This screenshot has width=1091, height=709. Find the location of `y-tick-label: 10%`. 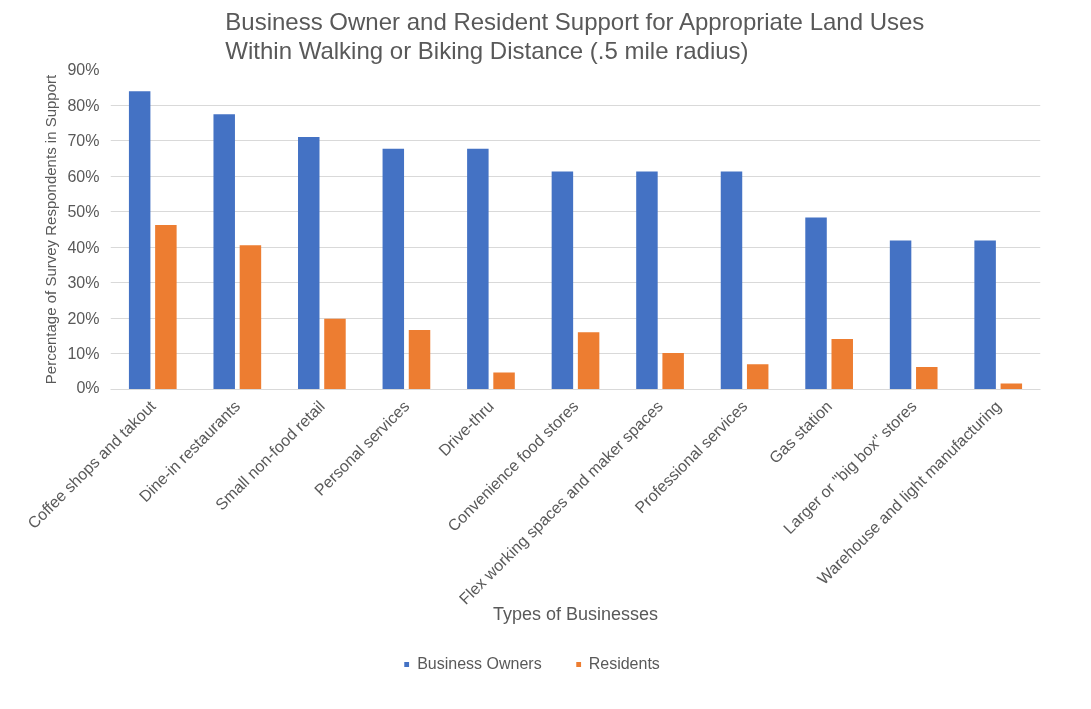

y-tick-label: 10% is located at coordinates (83, 354).